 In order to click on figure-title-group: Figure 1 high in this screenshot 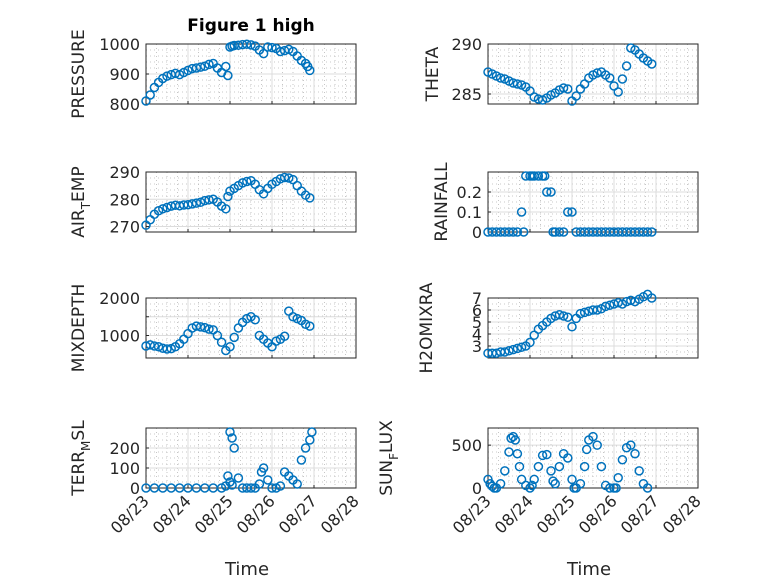, I will do `click(251, 26)`.